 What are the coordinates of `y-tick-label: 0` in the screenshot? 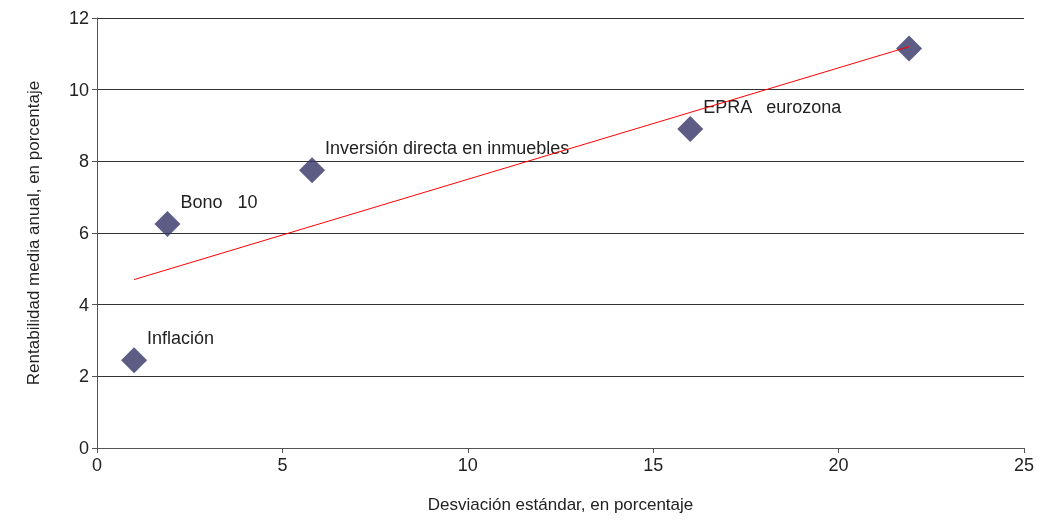 It's located at (83, 448).